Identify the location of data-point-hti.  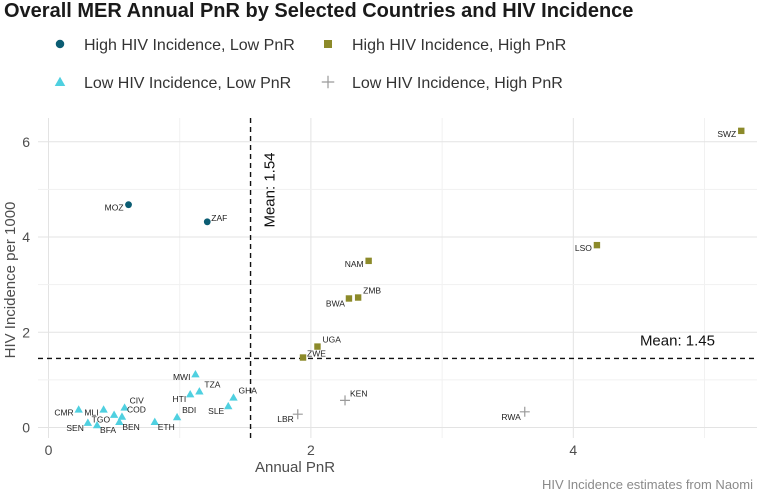
(190, 393).